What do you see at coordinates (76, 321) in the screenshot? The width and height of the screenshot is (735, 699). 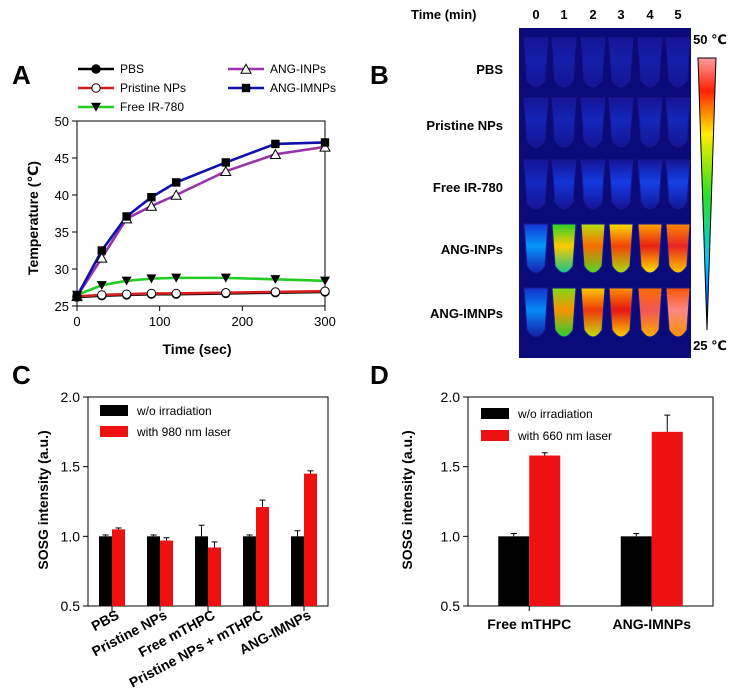 I see `panel-a-x-tick-label: 0` at bounding box center [76, 321].